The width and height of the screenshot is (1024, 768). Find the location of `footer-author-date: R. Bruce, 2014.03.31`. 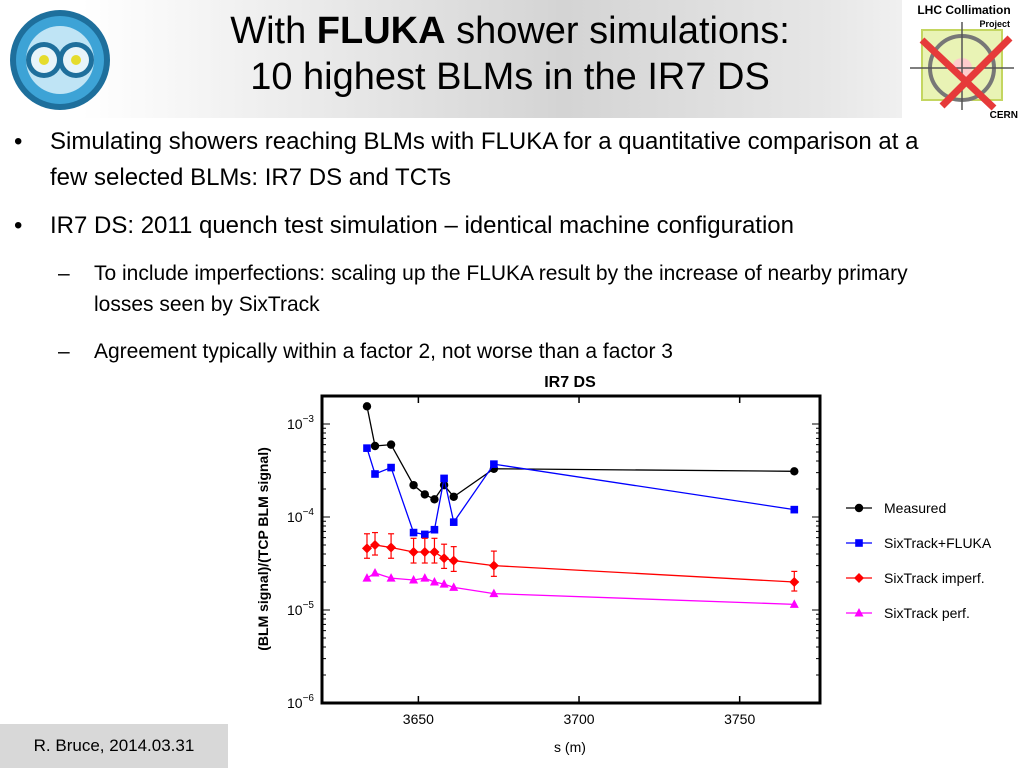

footer-author-date: R. Bruce, 2014.03.31 is located at coordinates (114, 746).